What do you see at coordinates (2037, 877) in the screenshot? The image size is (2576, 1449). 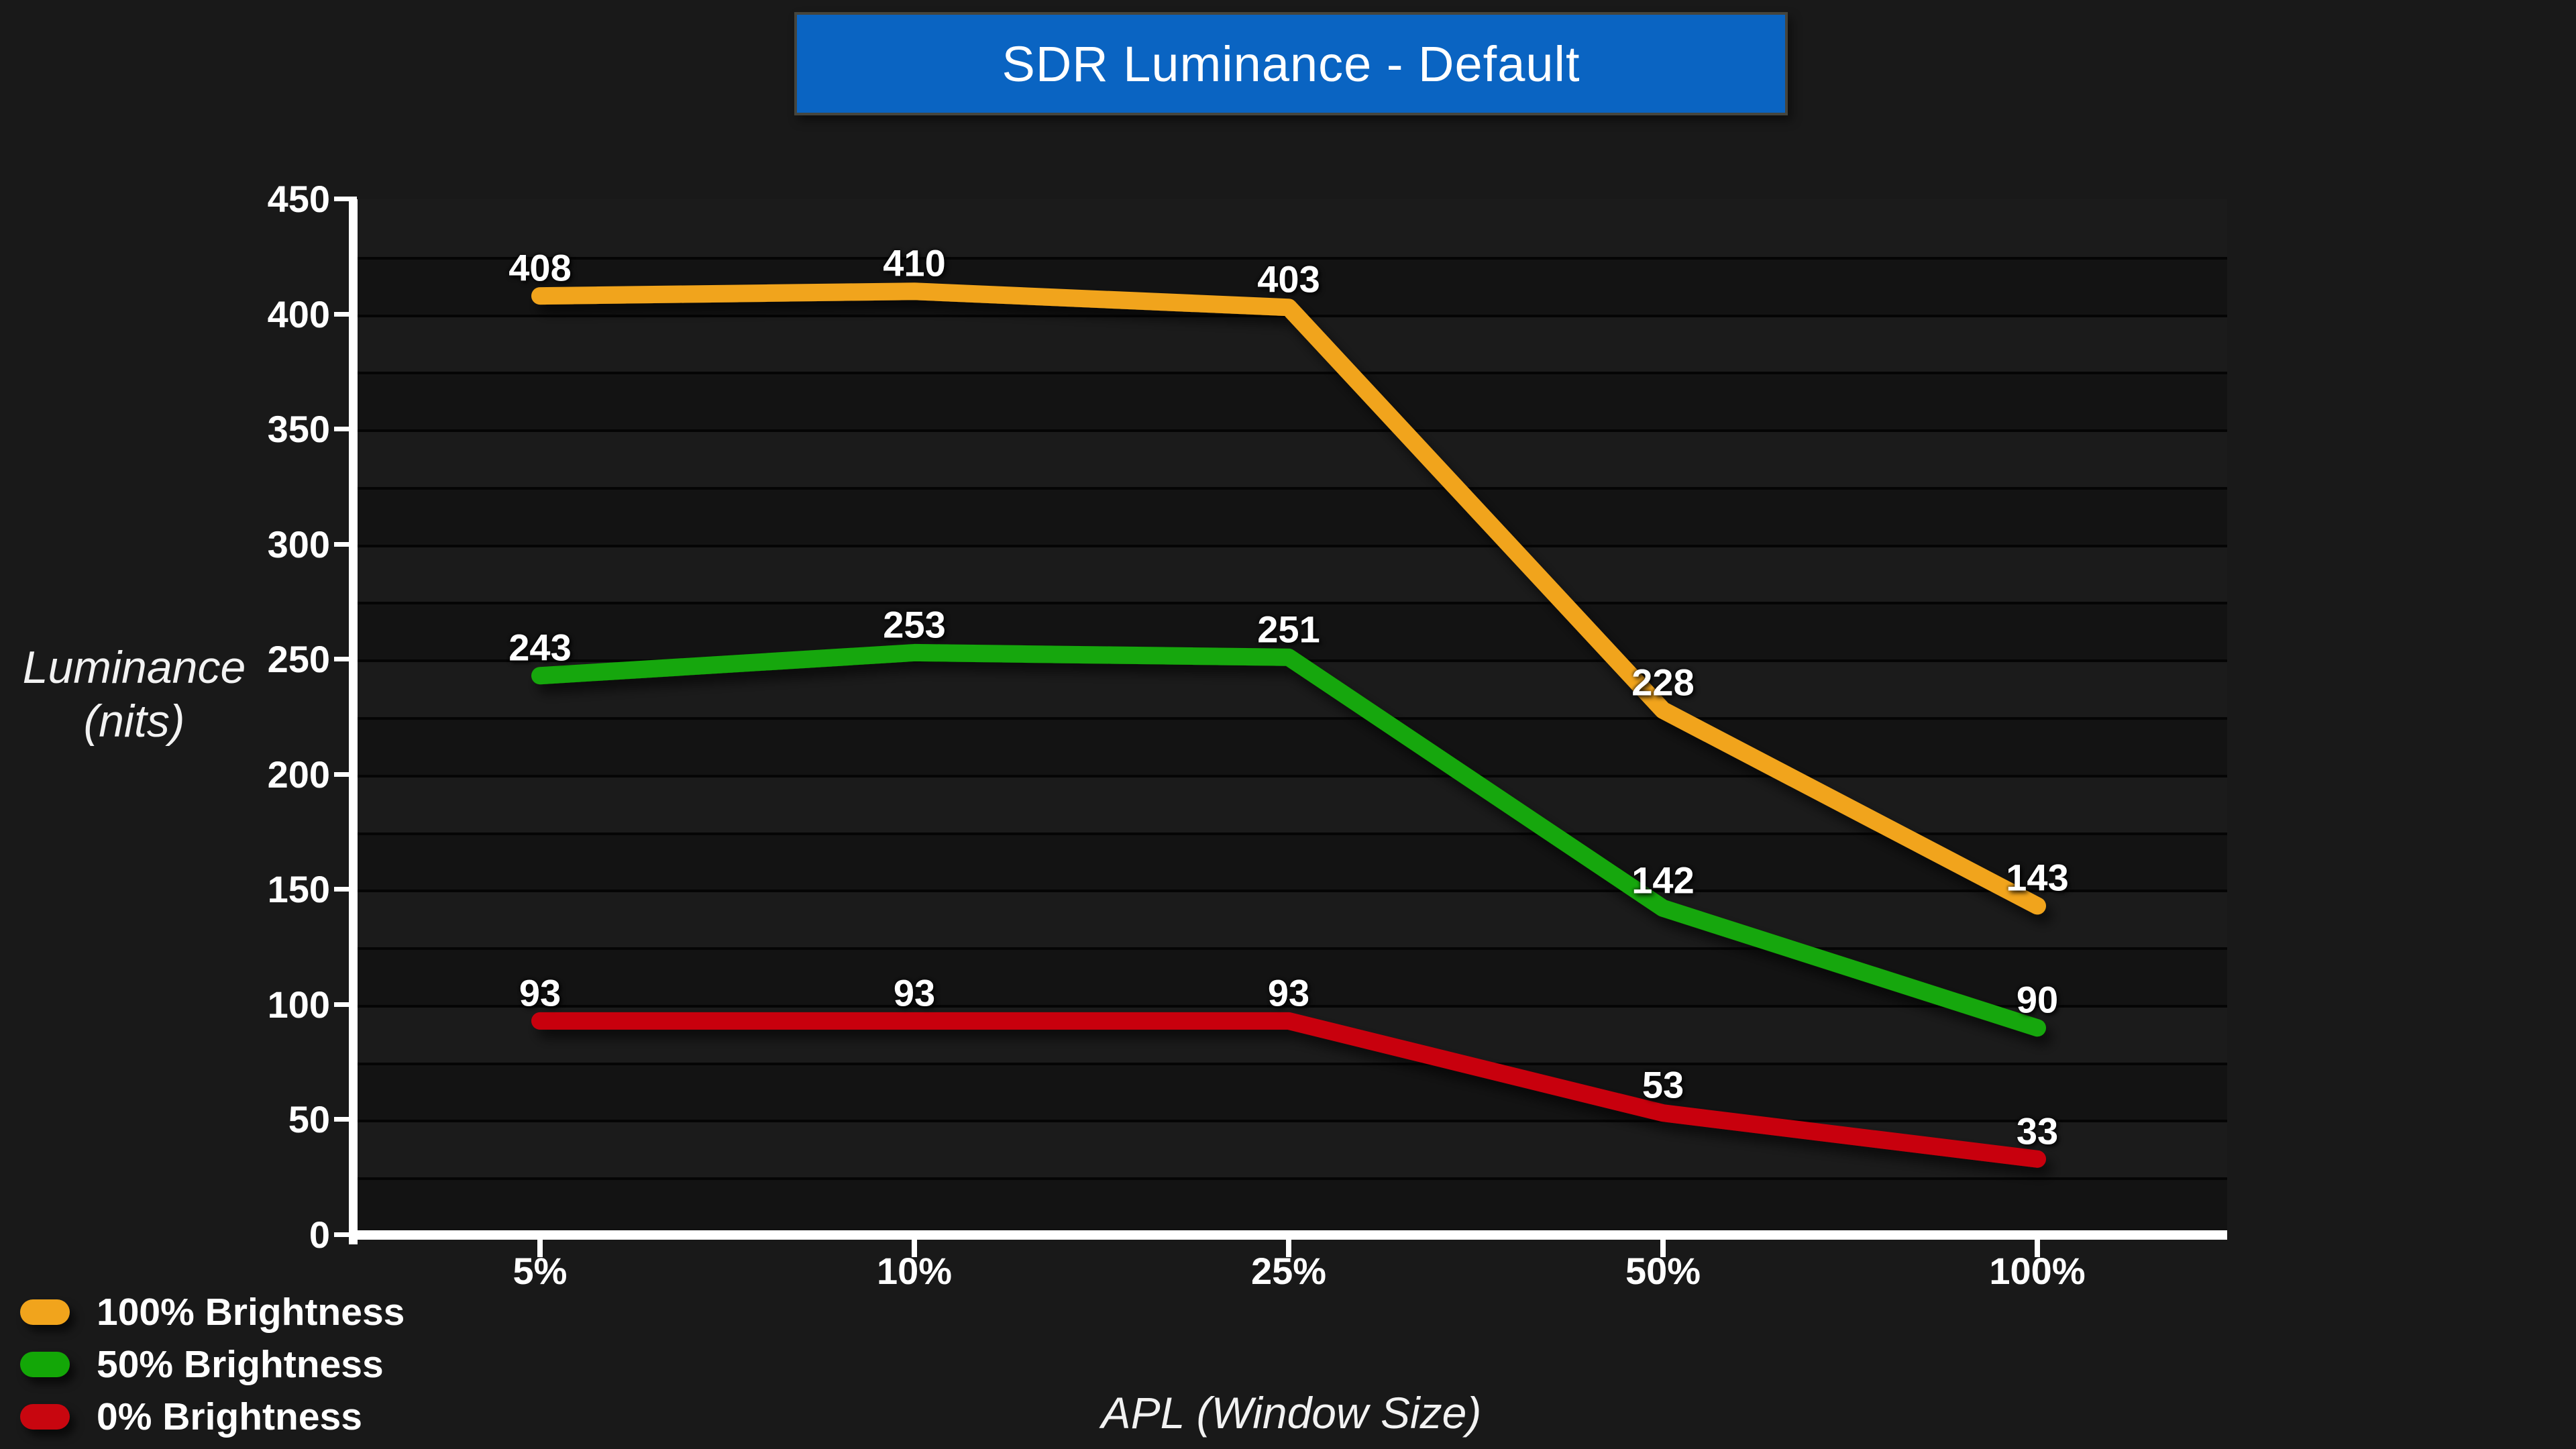 I see `data-label: 143` at bounding box center [2037, 877].